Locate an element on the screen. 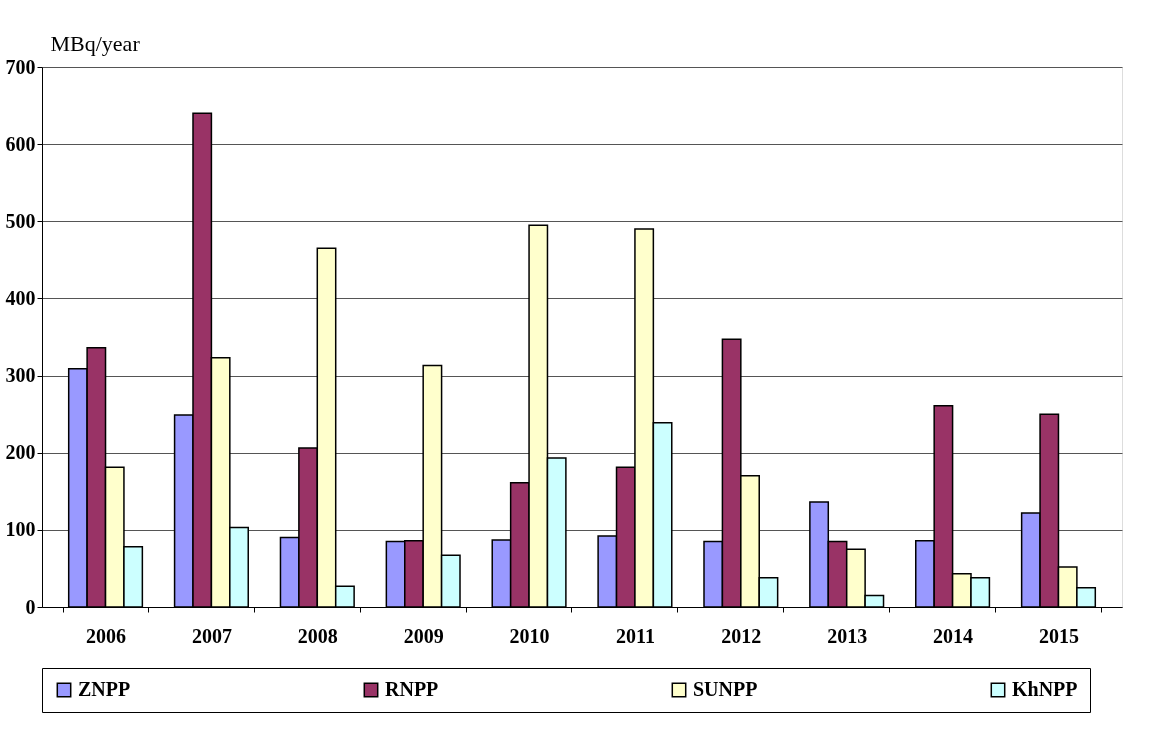  y-tick-label: 400 is located at coordinates (20, 297).